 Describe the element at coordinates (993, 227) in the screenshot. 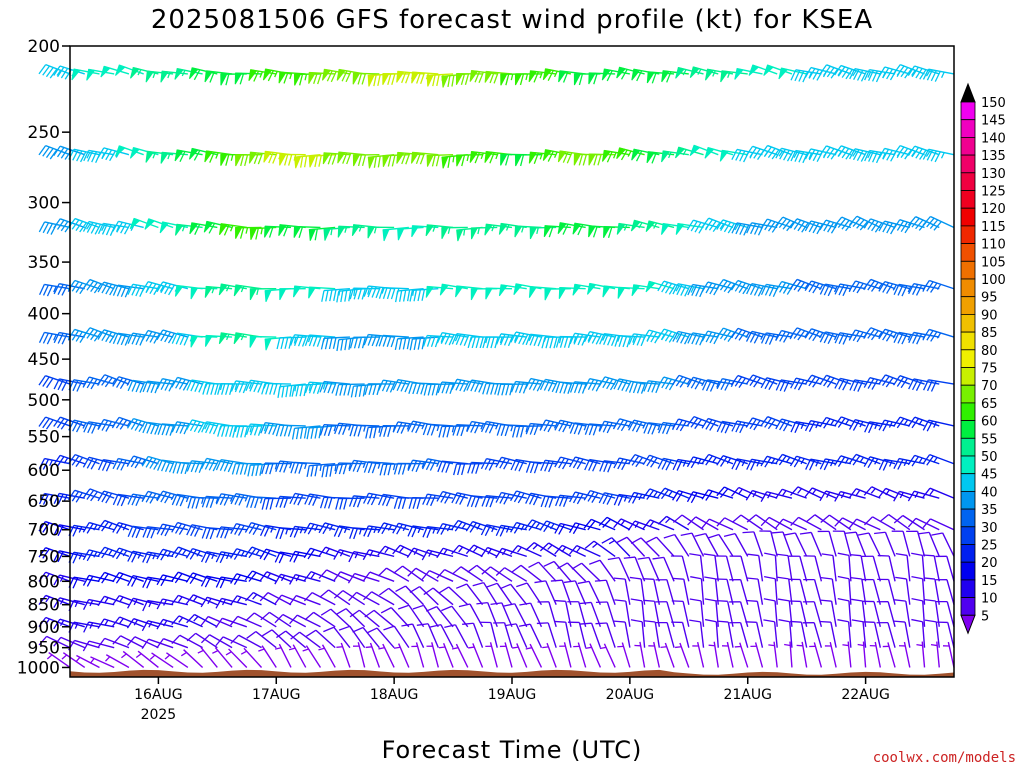

I see `colorbar-label: 115` at that location.